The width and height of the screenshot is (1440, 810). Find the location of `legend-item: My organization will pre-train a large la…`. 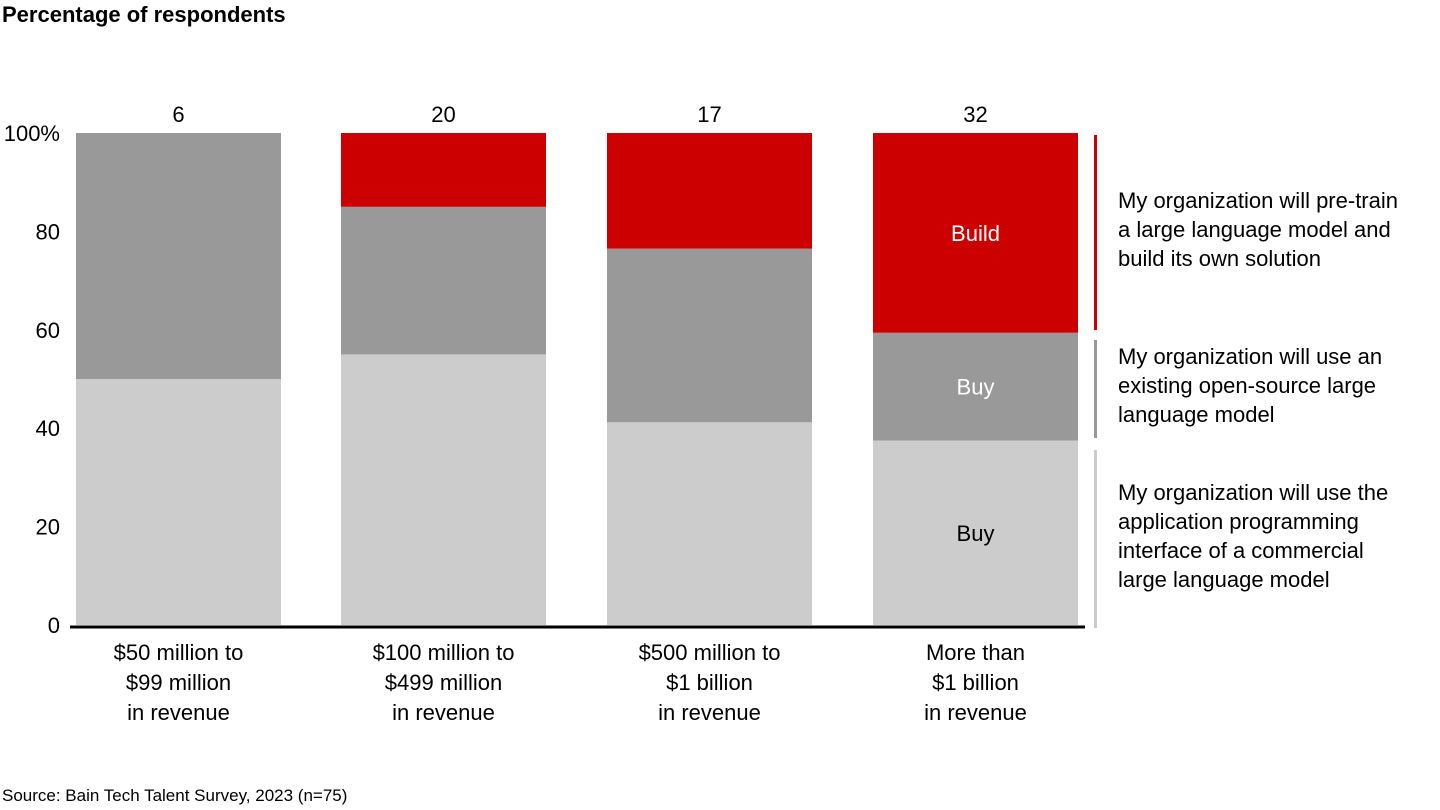

legend-item: My organization will pre-train a large la… is located at coordinates (1258, 229).